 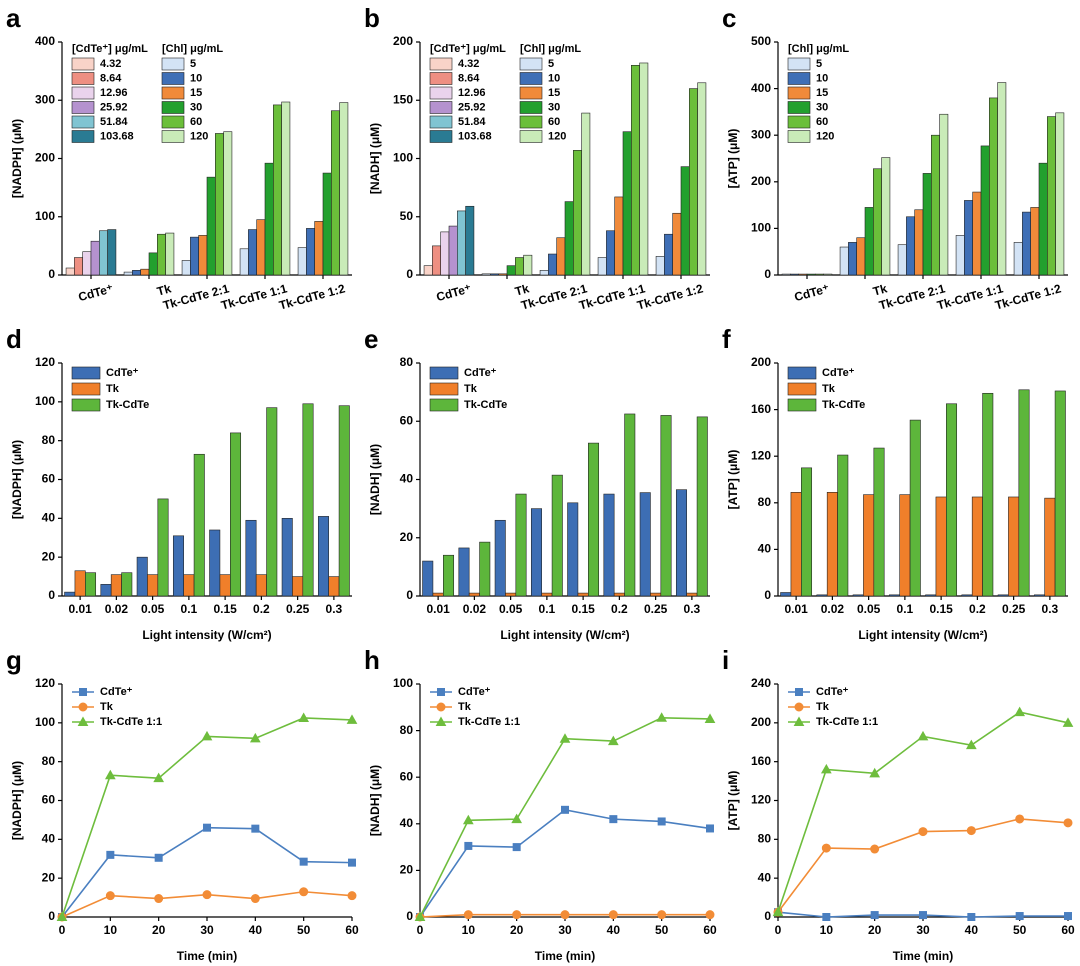 I want to click on legend-label: 15, so click(x=196, y=93).